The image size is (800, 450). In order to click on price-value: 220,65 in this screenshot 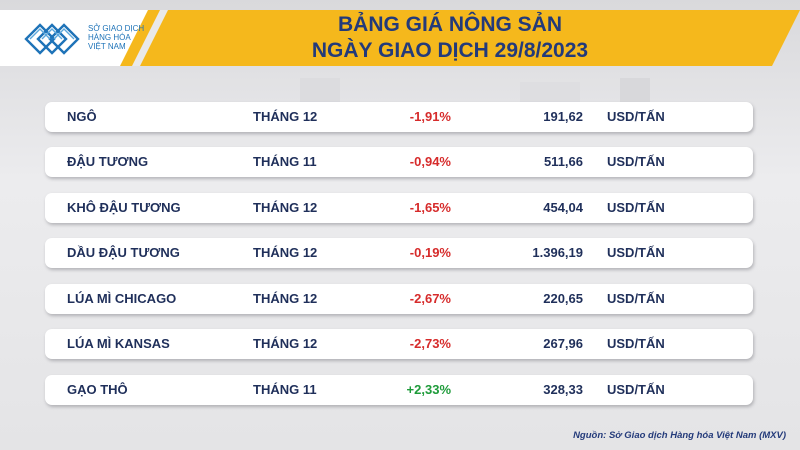, I will do `click(563, 298)`.